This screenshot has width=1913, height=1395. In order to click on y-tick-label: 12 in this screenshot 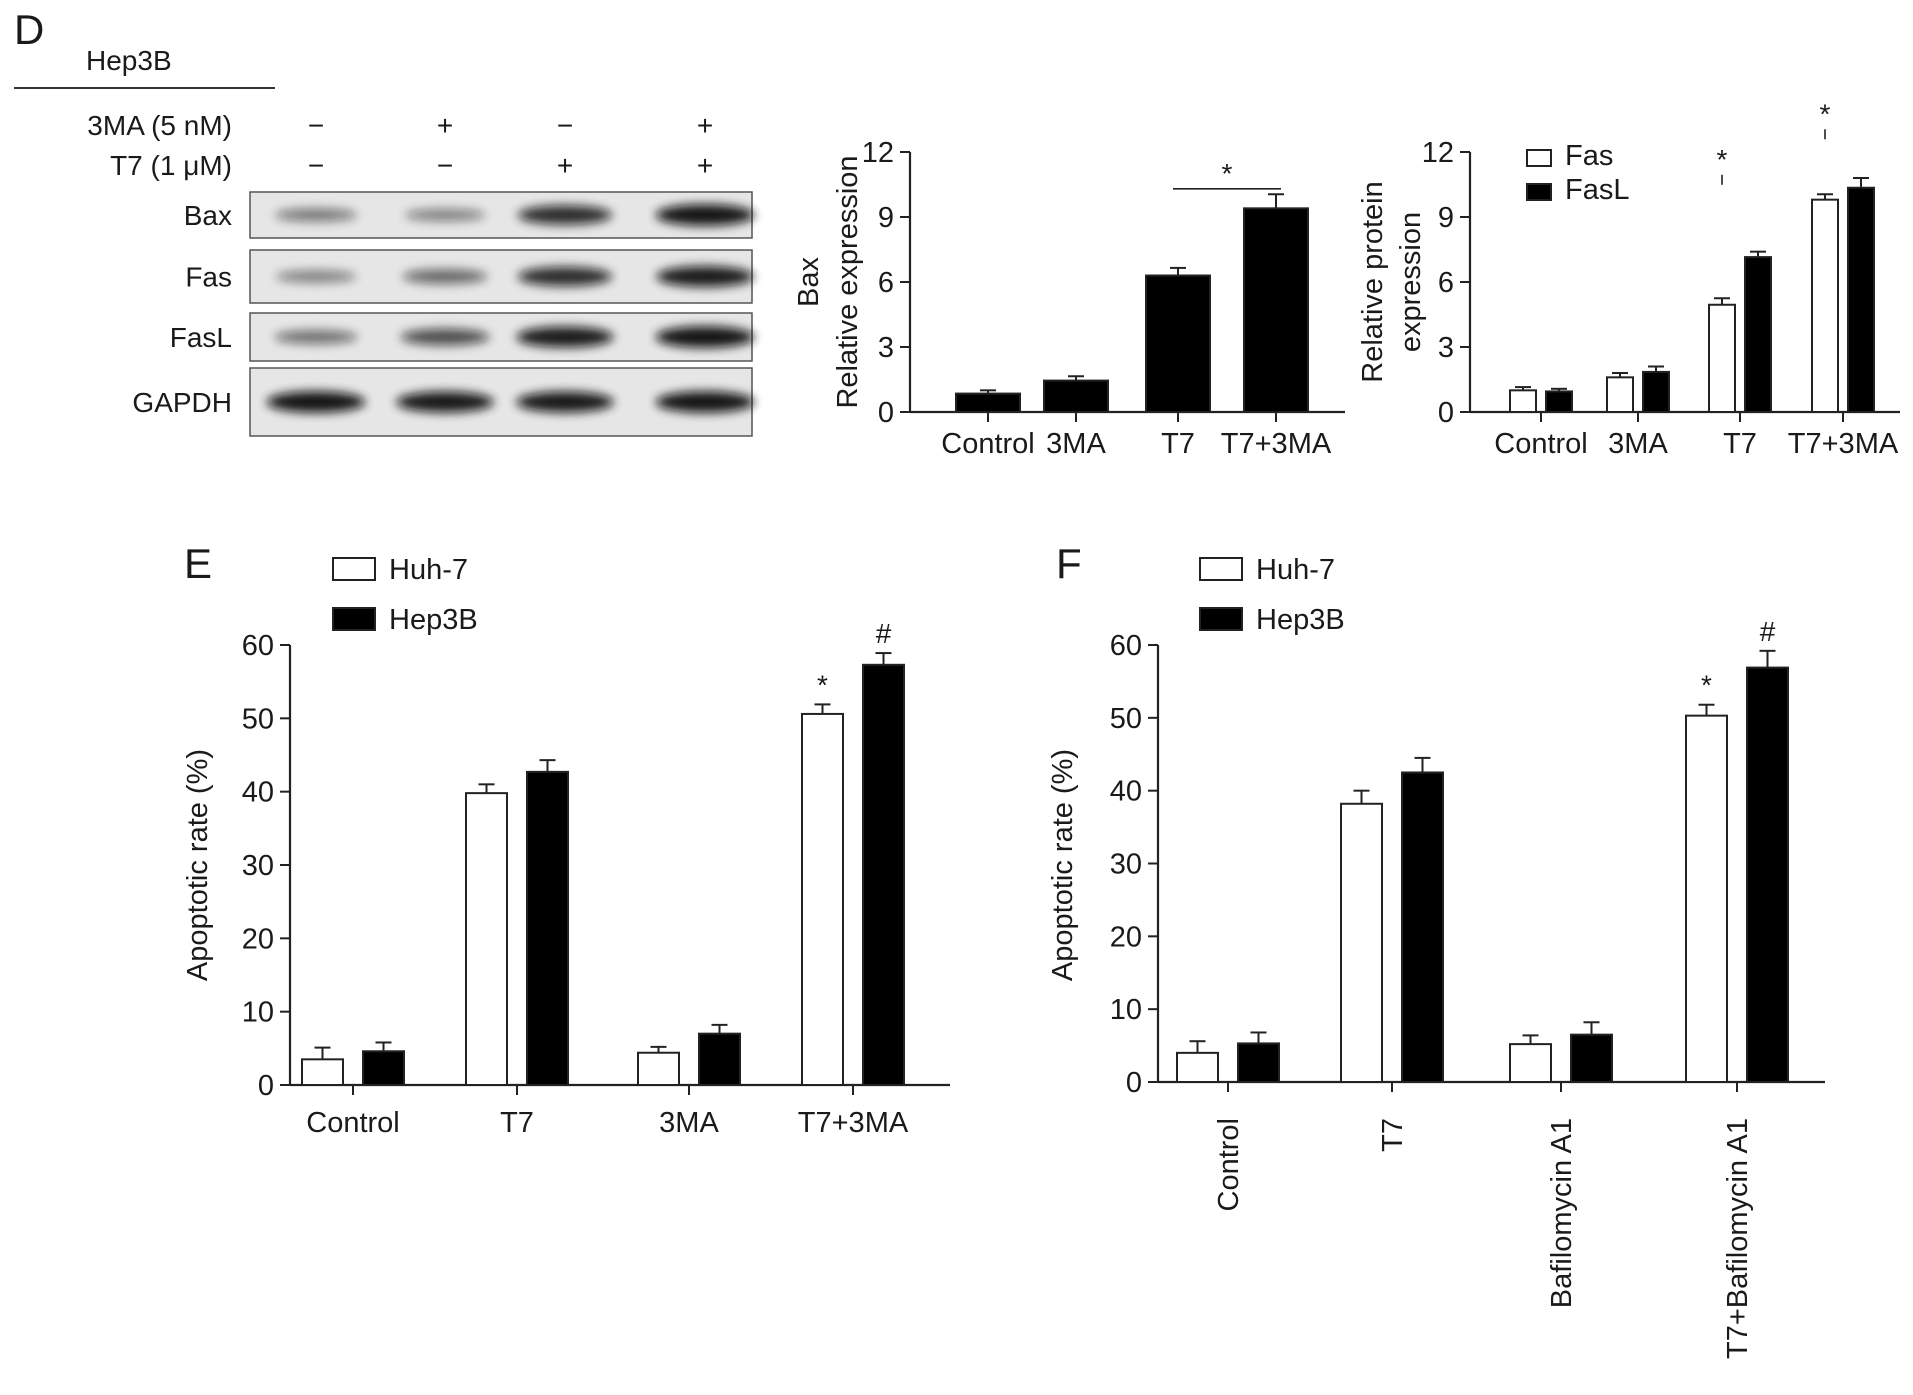, I will do `click(1438, 153)`.